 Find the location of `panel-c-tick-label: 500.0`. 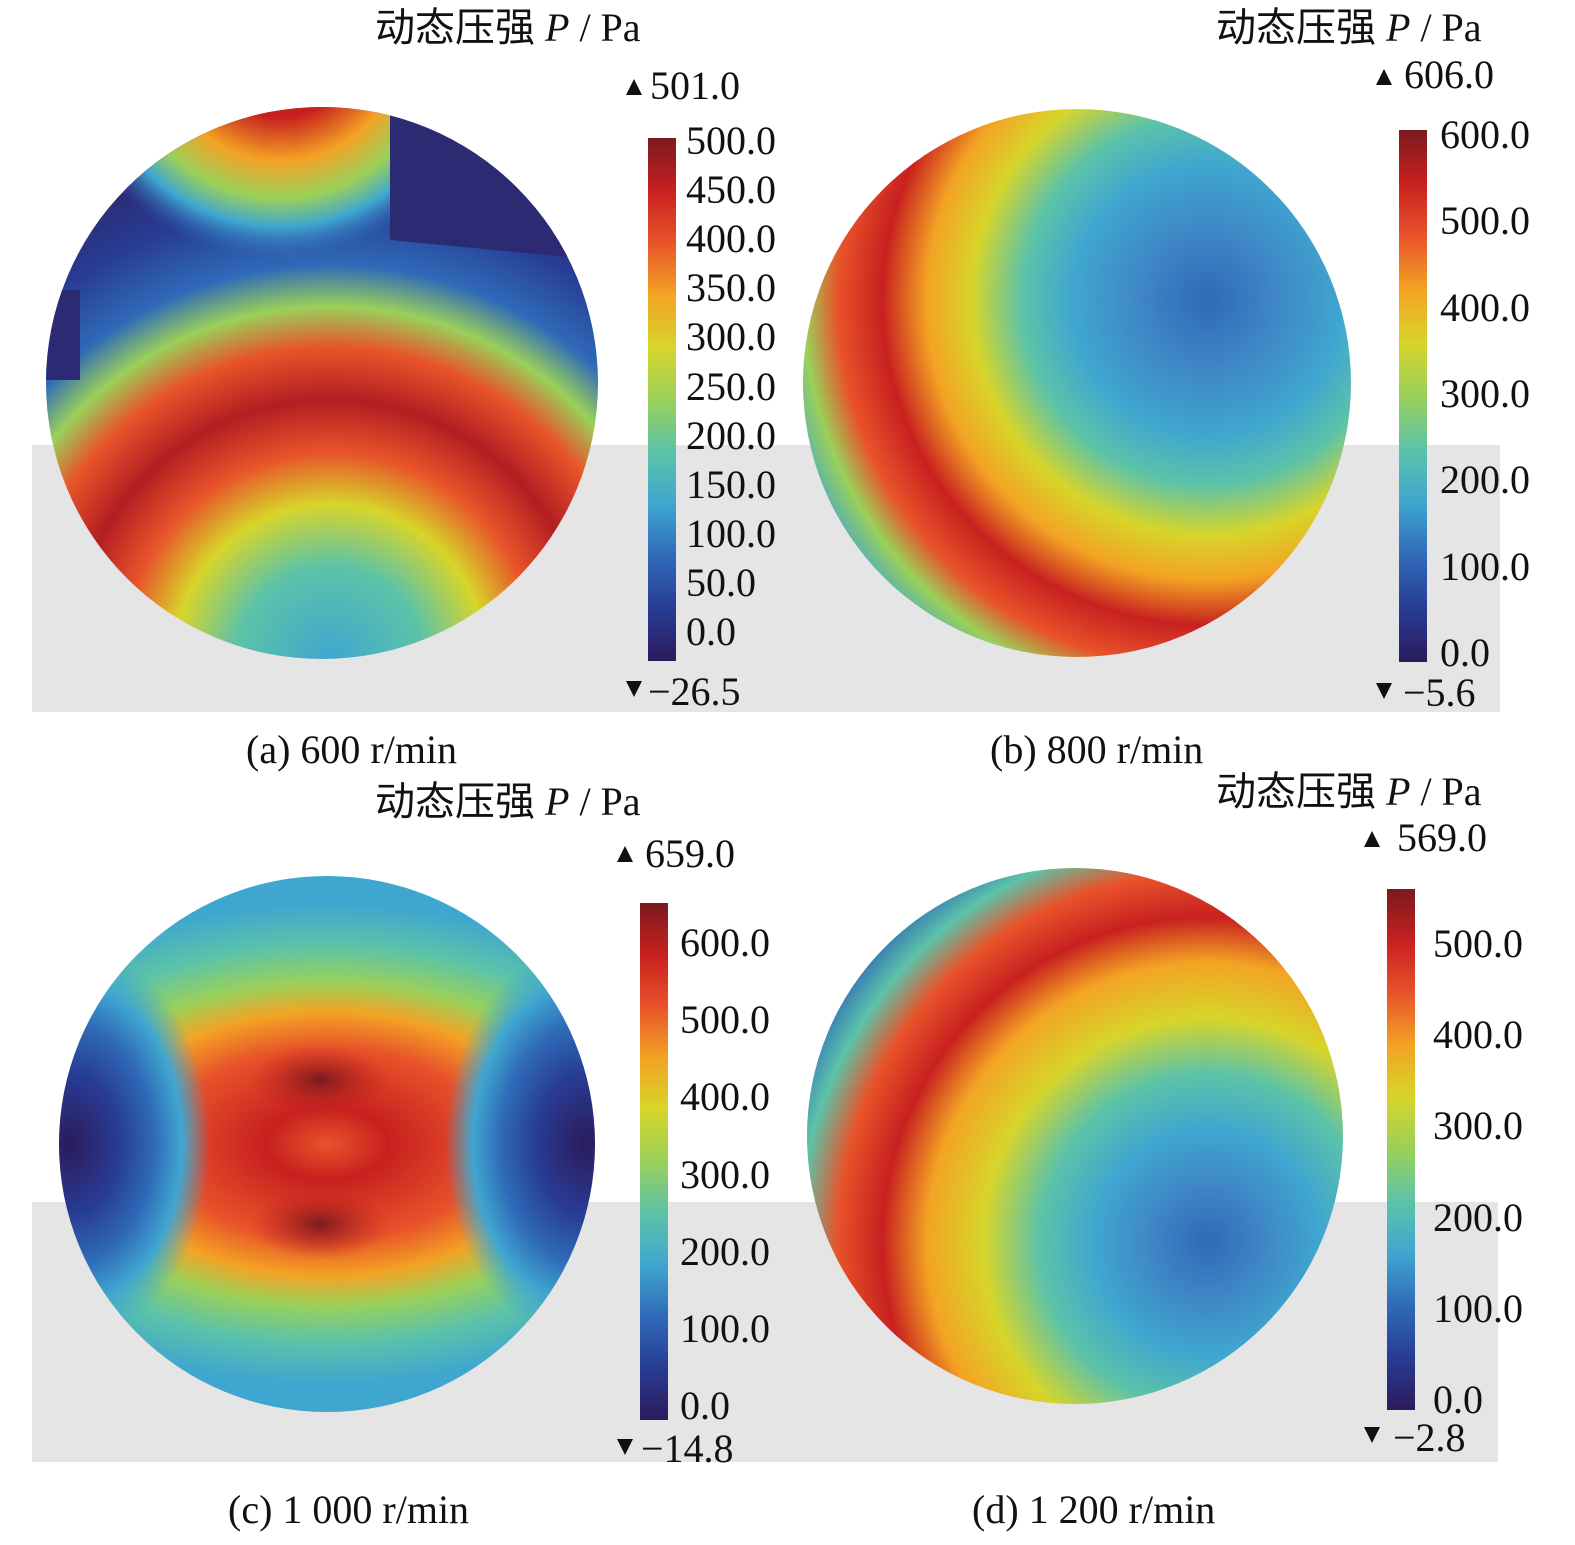

panel-c-tick-label: 500.0 is located at coordinates (725, 1020).